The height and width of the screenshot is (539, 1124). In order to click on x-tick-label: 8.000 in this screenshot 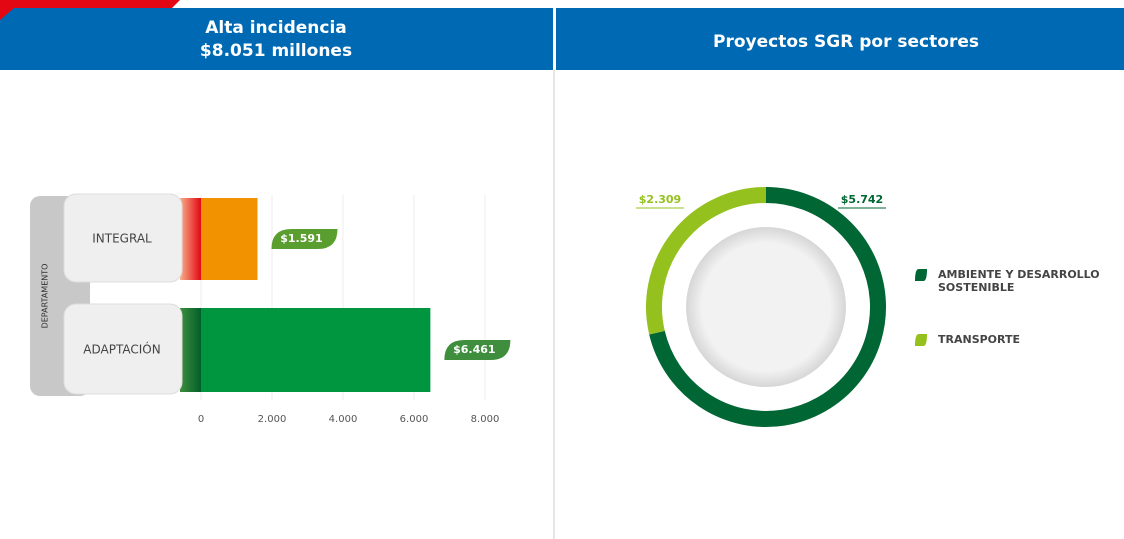, I will do `click(485, 419)`.